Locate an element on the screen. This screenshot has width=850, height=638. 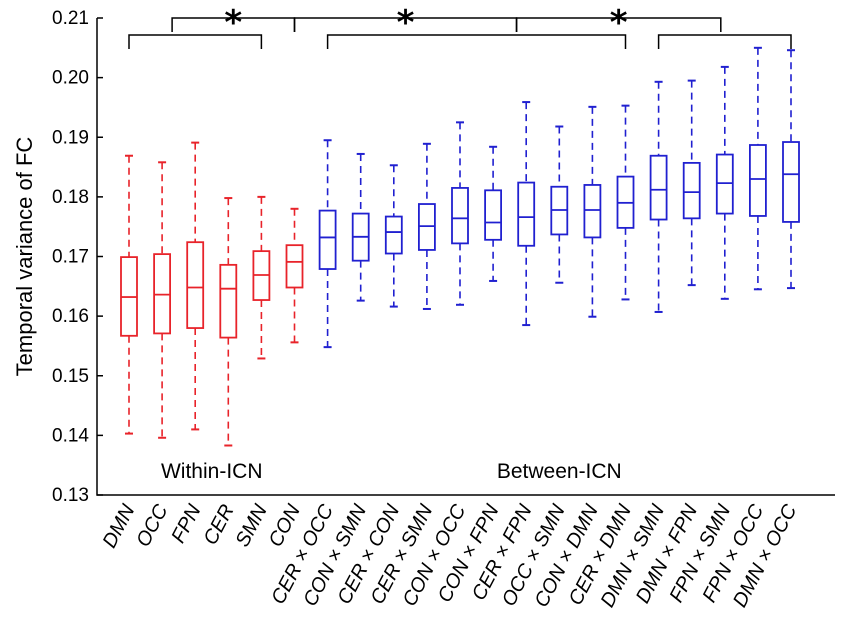
box-fpn-occ is located at coordinates (758, 168).